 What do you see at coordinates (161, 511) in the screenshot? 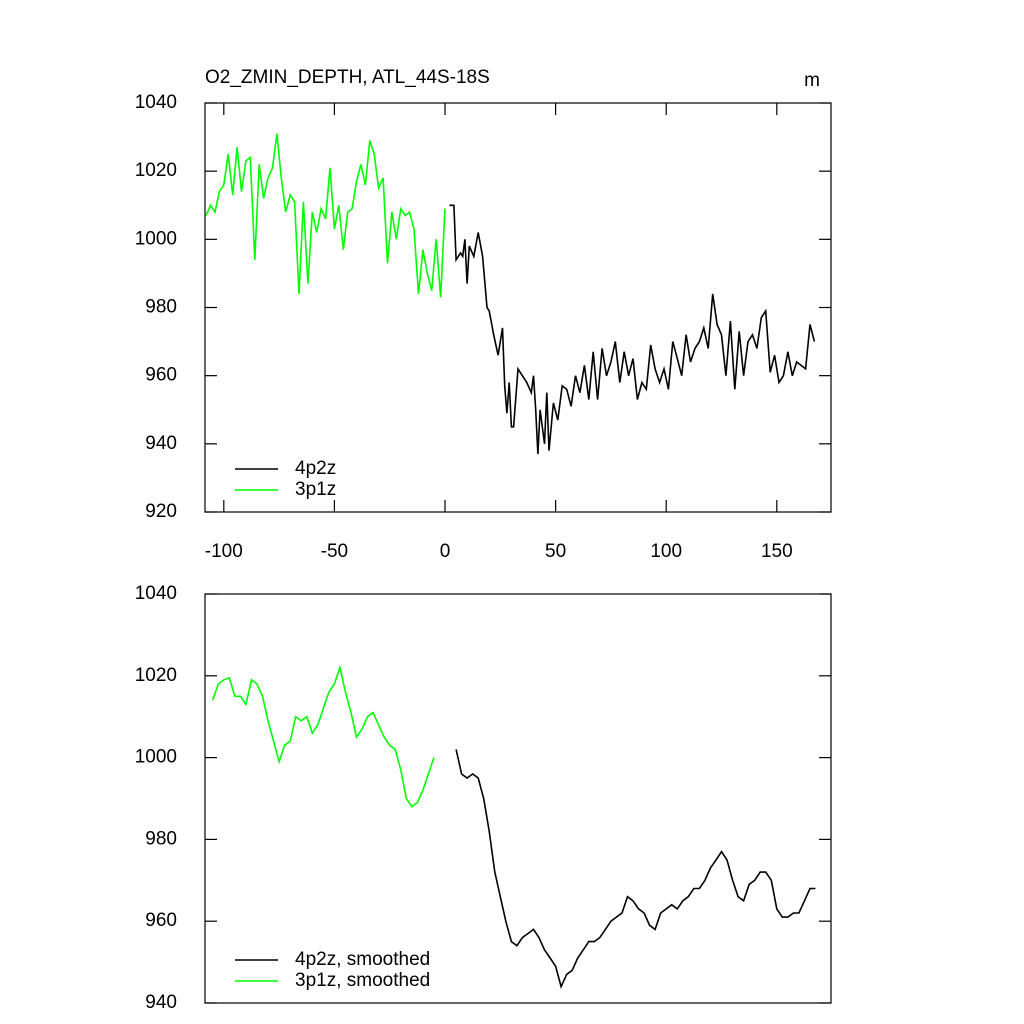
I see `y-tick-label: 920` at bounding box center [161, 511].